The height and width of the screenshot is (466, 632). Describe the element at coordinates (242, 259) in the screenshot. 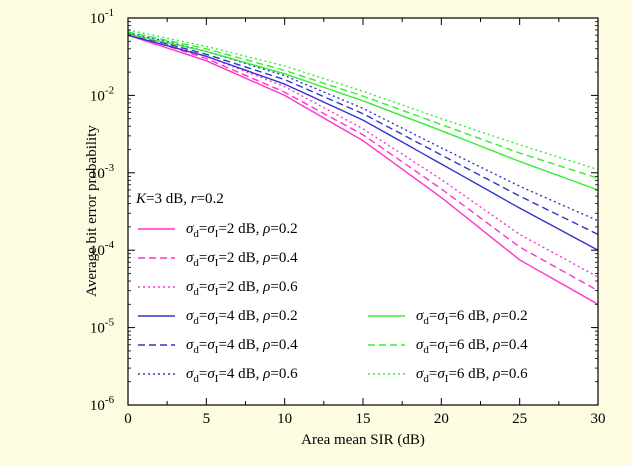

I see `legend-label: σd=σI=2 dB, ρ=0.4` at that location.